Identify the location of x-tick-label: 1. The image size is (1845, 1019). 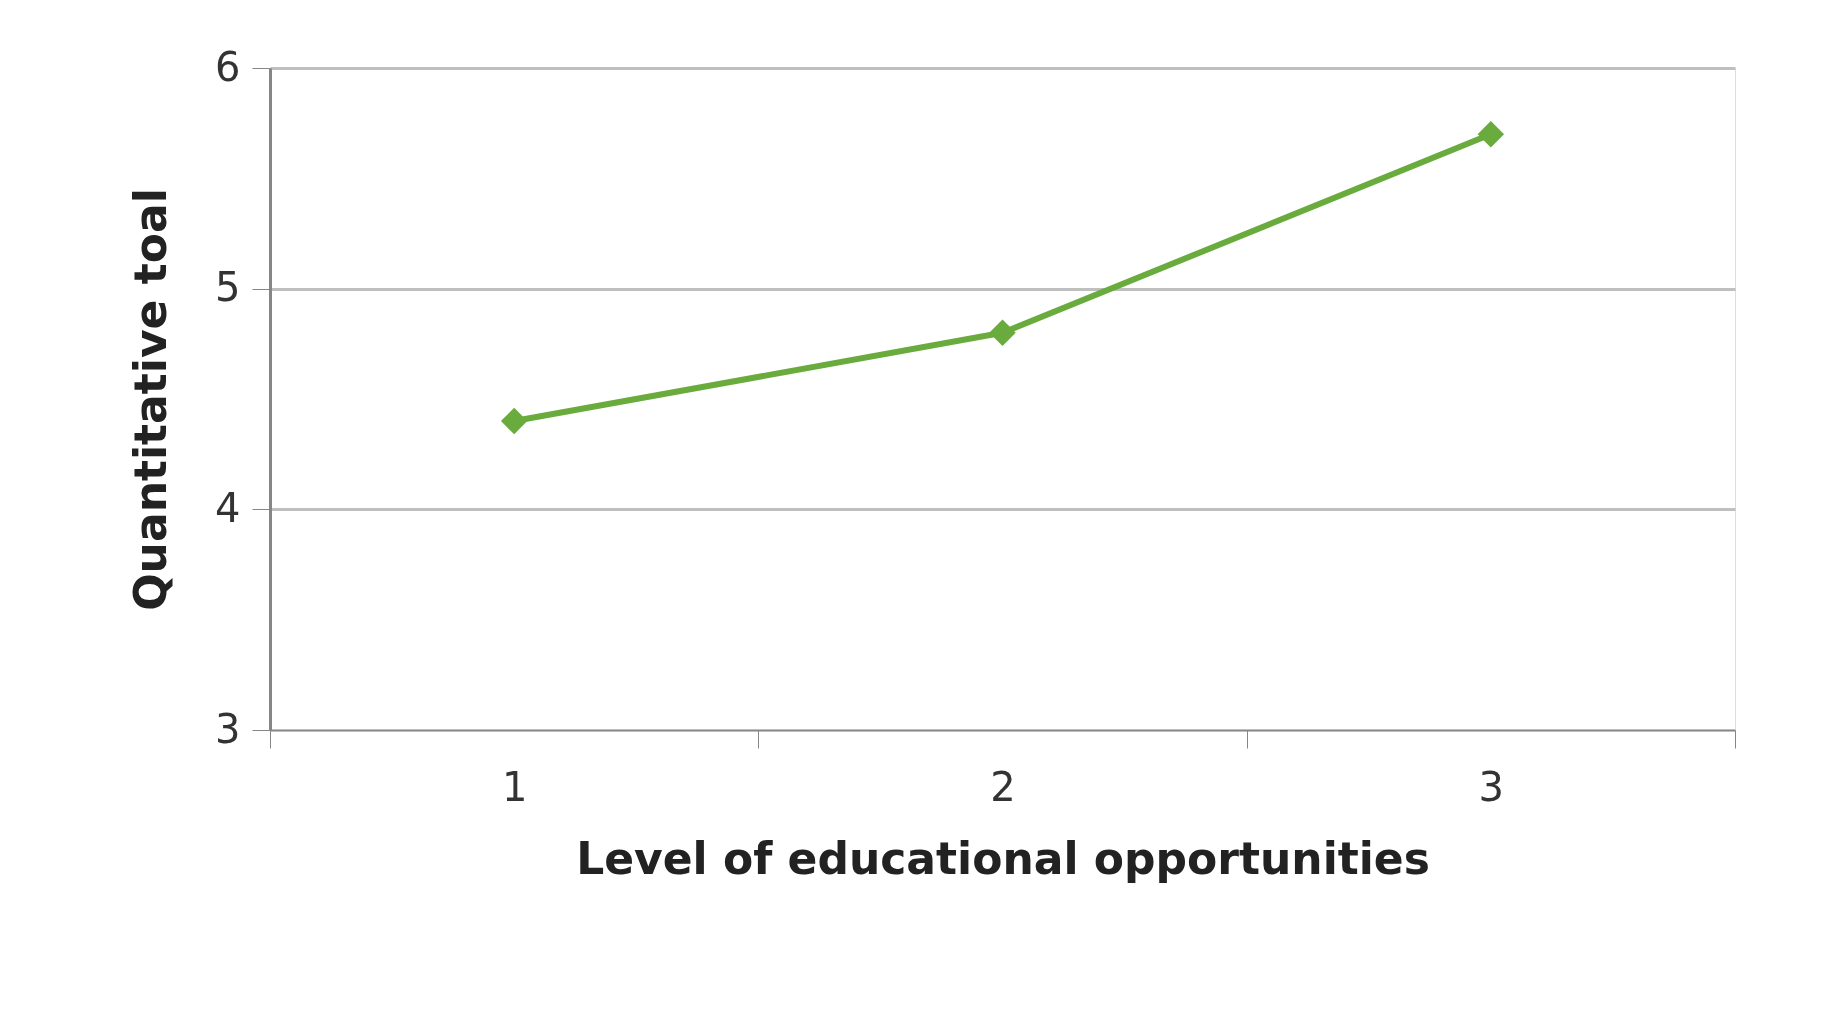
(514, 786).